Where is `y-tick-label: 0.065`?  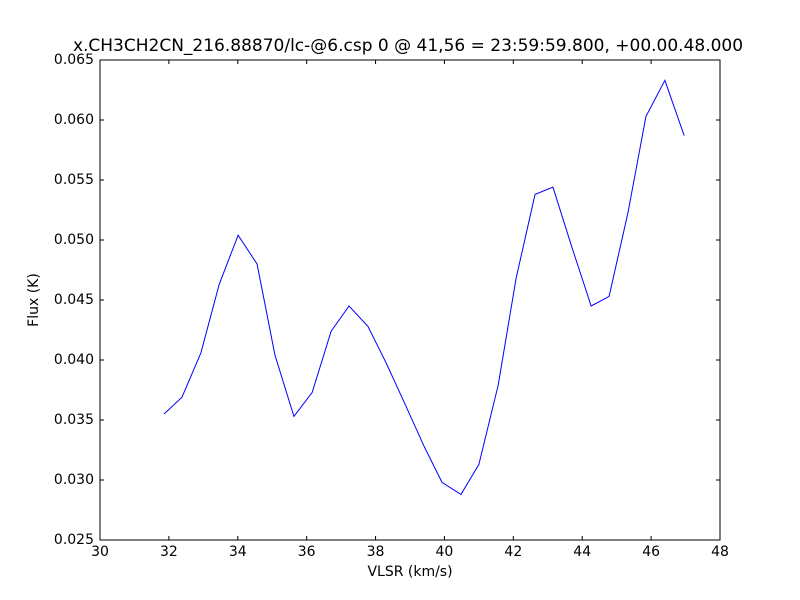 y-tick-label: 0.065 is located at coordinates (74, 60).